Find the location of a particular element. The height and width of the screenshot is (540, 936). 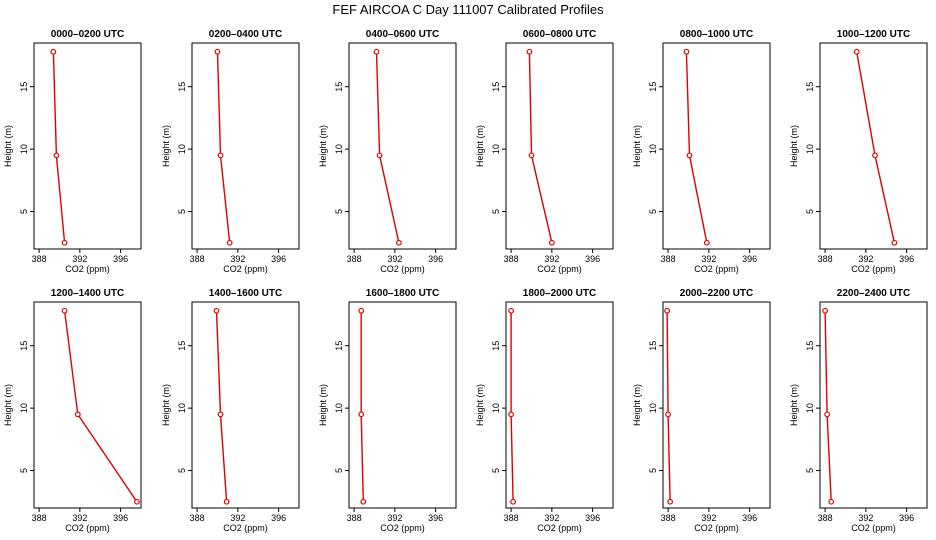

panel-title: 0200–0400 UTC is located at coordinates (245, 34).